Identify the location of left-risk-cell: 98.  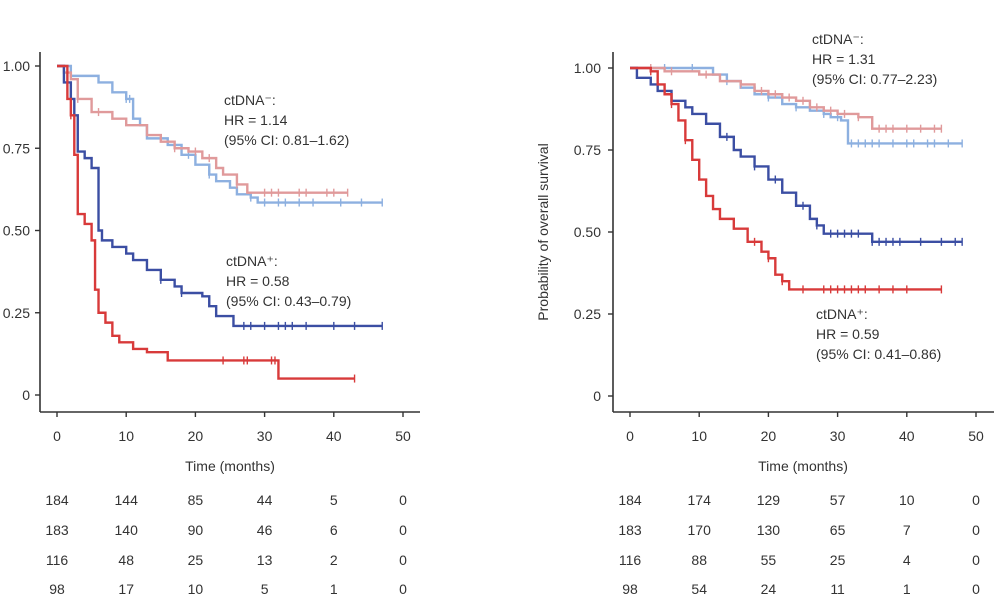
(57, 589).